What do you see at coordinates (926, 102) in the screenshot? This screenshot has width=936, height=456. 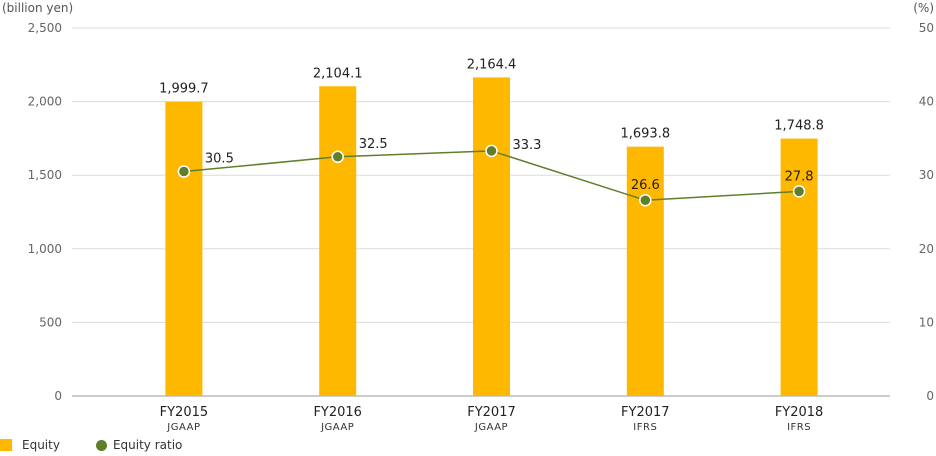 I see `right-tick-label: 40` at bounding box center [926, 102].